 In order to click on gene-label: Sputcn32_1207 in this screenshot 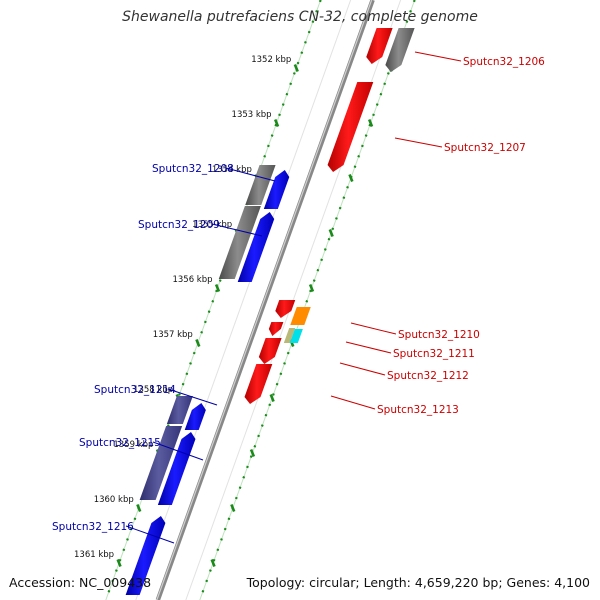, I will do `click(485, 148)`.